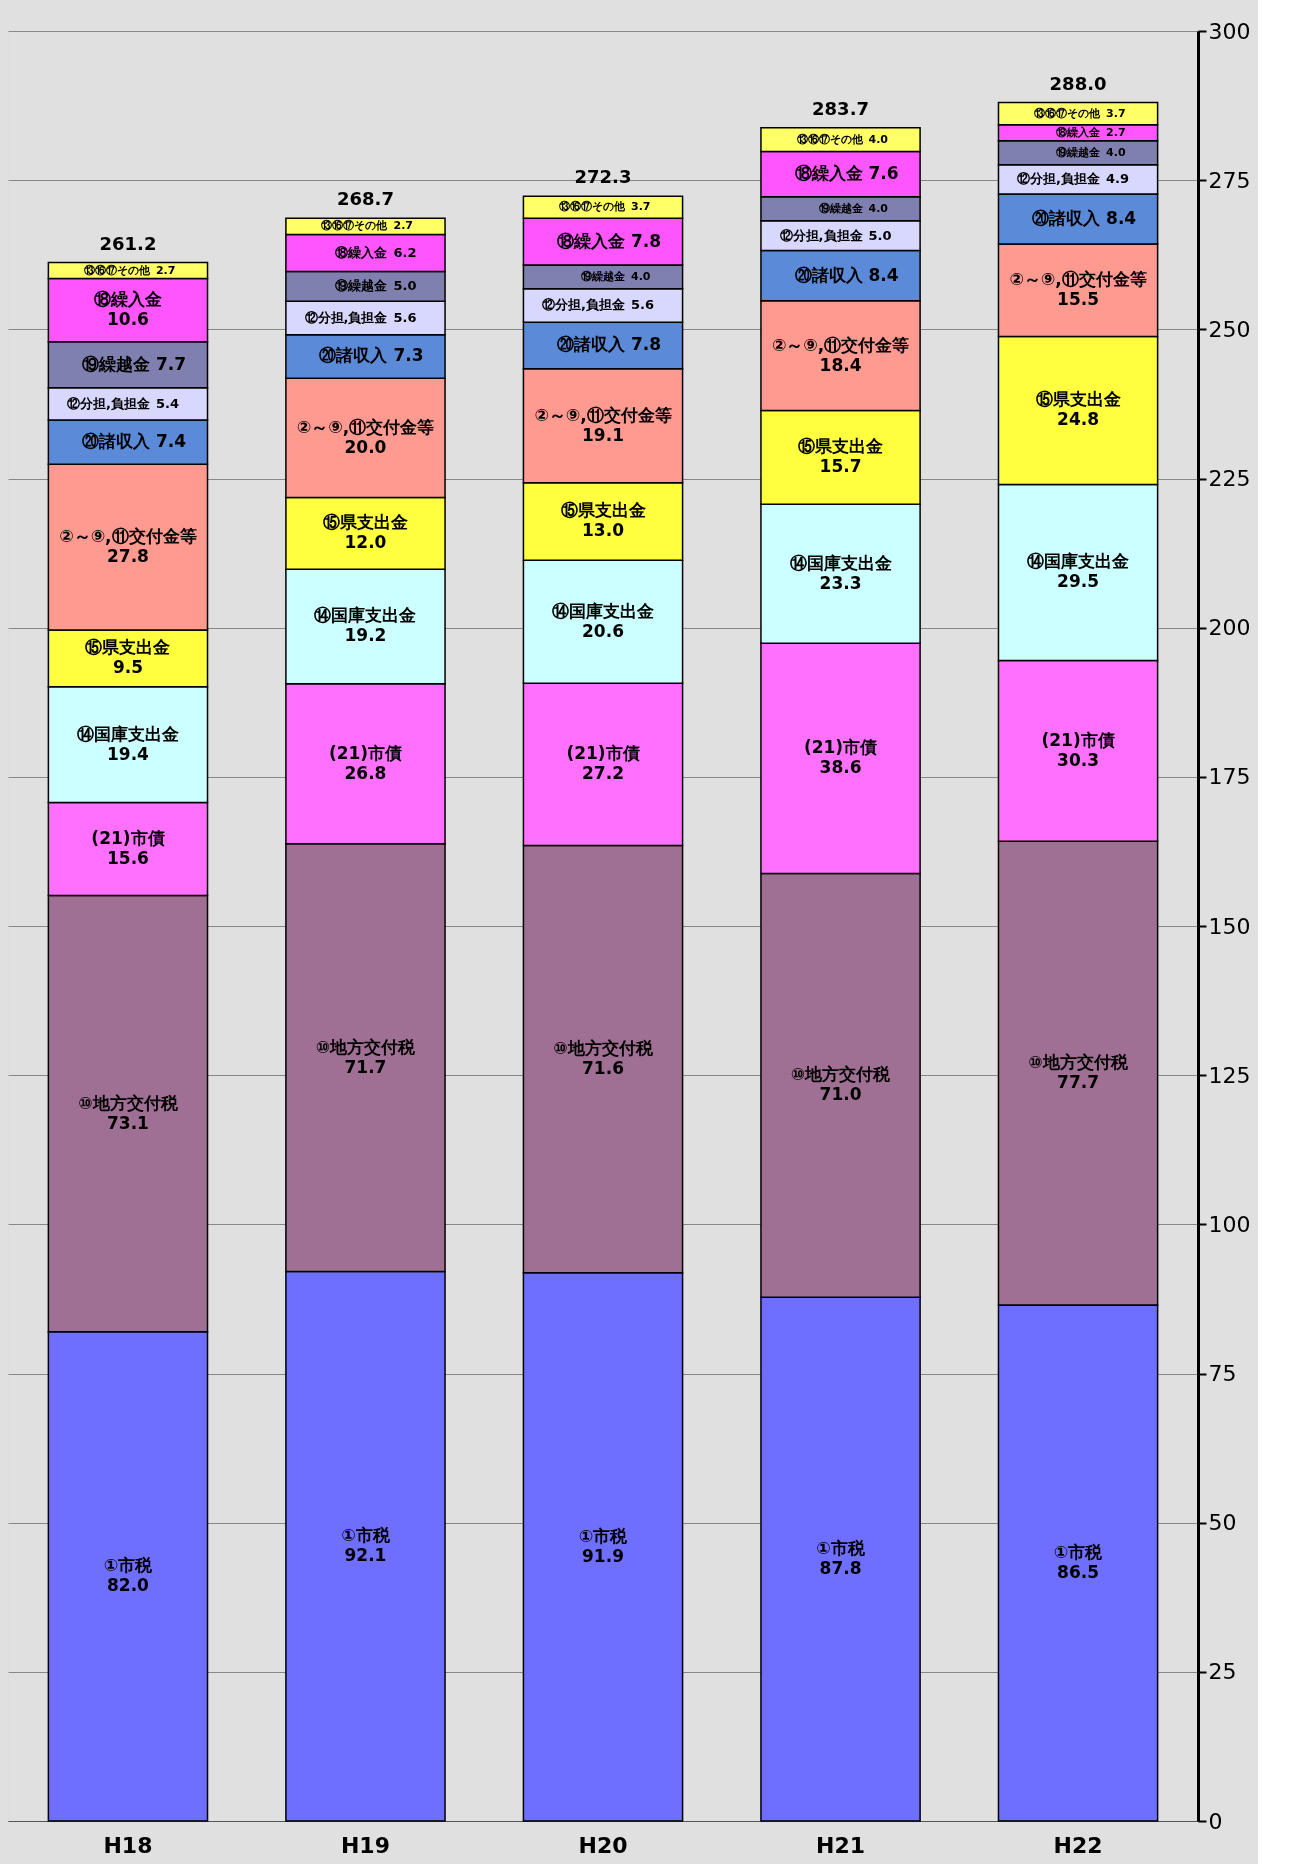  I want to click on y-tick-label: 25, so click(1222, 1672).